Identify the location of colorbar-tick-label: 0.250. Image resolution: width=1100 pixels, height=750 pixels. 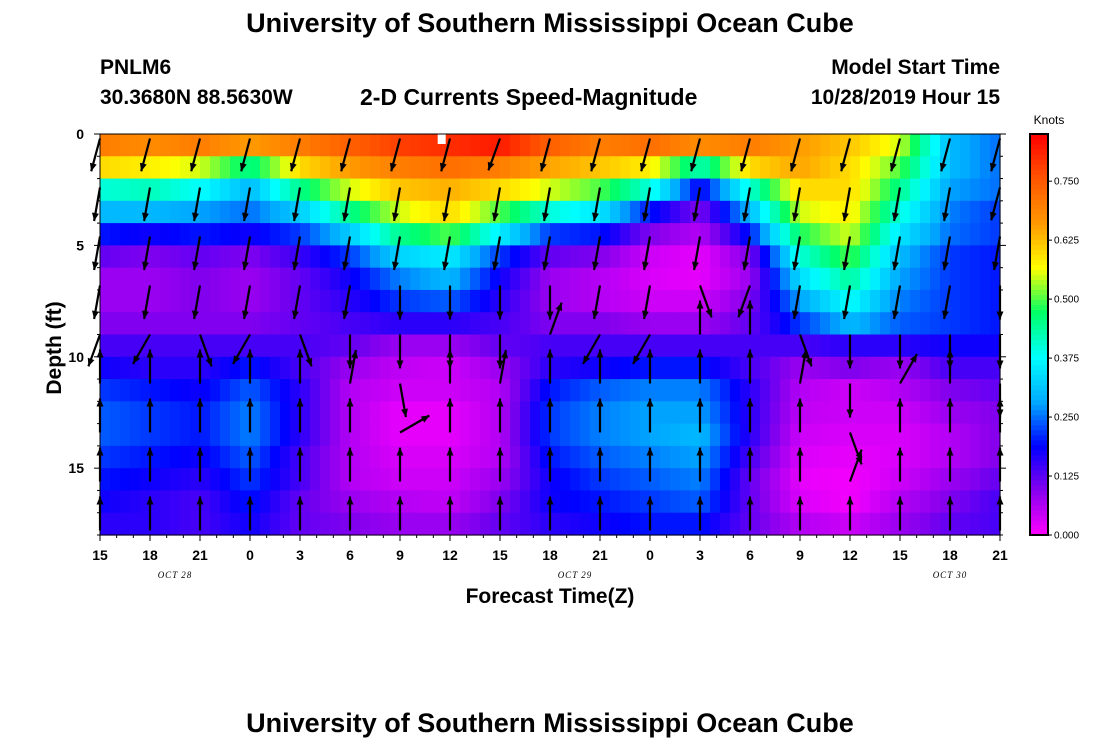
(1066, 418).